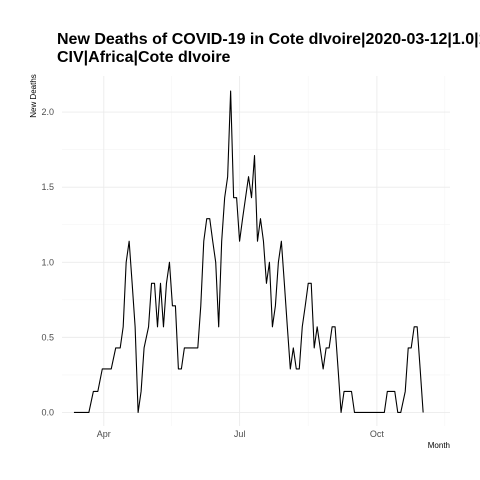 The width and height of the screenshot is (480, 480). I want to click on x-tick-label: Jul, so click(240, 434).